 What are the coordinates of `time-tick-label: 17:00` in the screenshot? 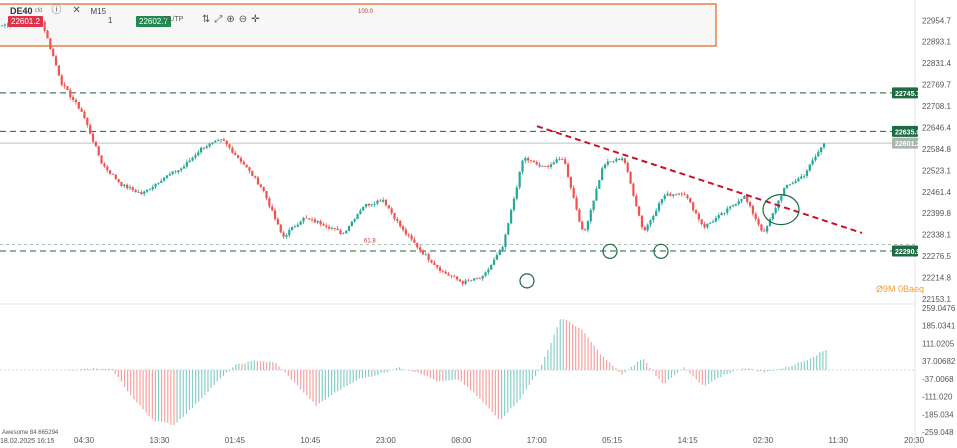 It's located at (537, 440).